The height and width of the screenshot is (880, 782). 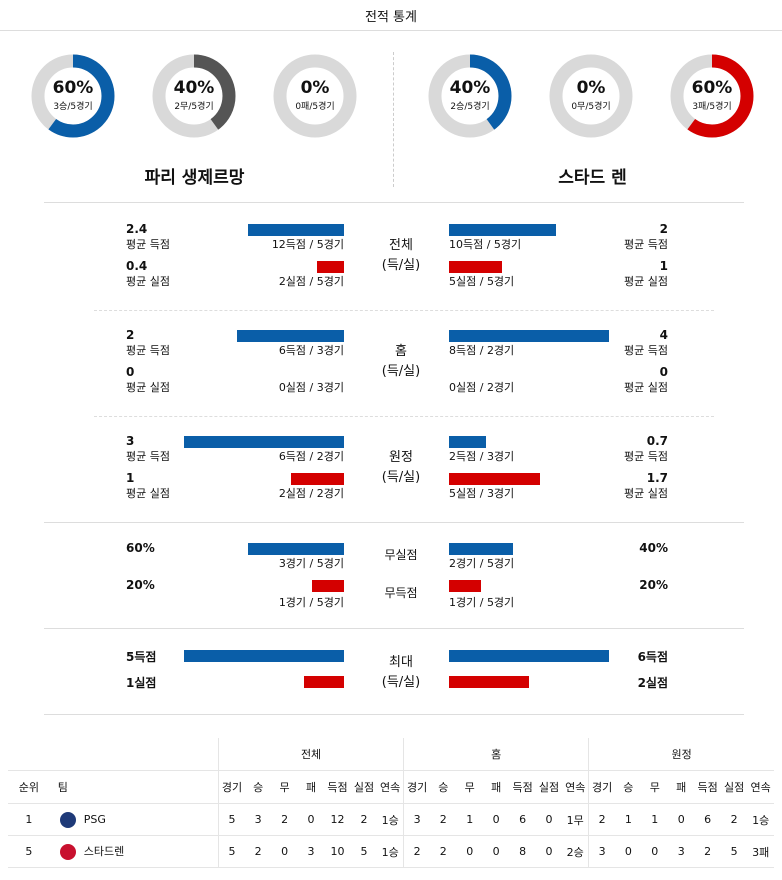 I want to click on group-header-home: 홈, so click(x=496, y=754).